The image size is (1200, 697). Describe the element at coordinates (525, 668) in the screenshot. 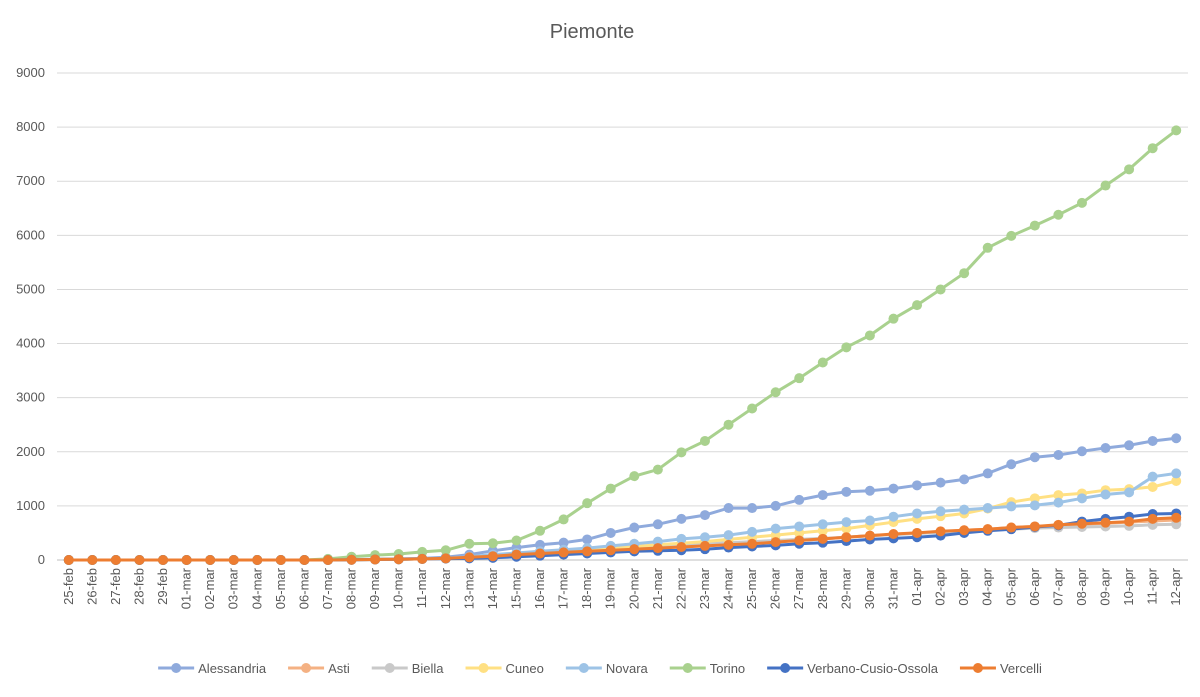

I see `legend-label: Cuneo` at that location.